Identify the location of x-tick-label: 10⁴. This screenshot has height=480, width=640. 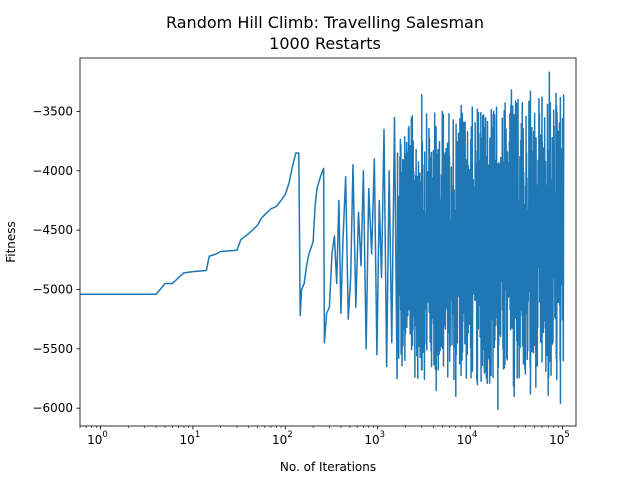
(467, 438).